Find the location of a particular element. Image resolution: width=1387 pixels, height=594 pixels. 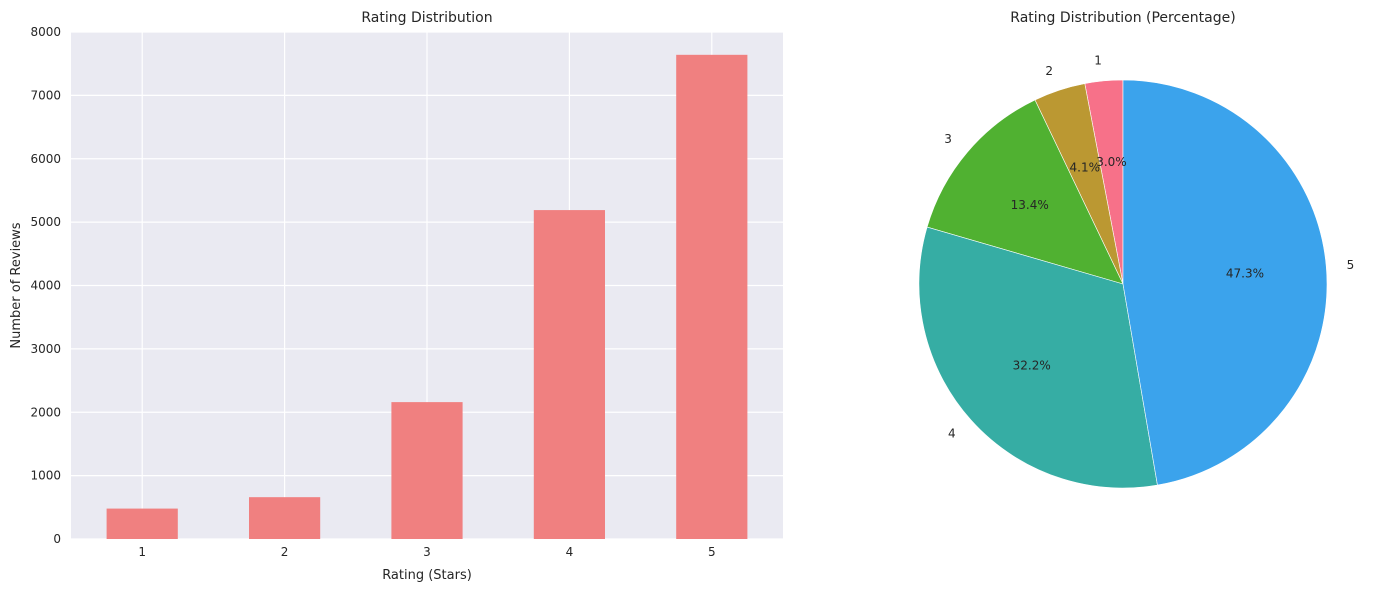

pie-percent-label: 47.3% is located at coordinates (1245, 274).